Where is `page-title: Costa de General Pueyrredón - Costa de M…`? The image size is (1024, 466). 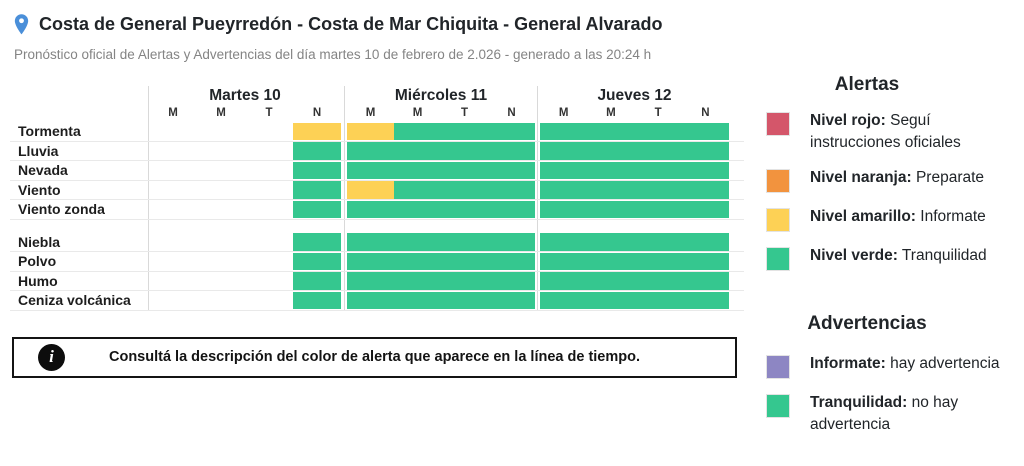
page-title: Costa de General Pueyrredón - Costa de M… is located at coordinates (351, 23).